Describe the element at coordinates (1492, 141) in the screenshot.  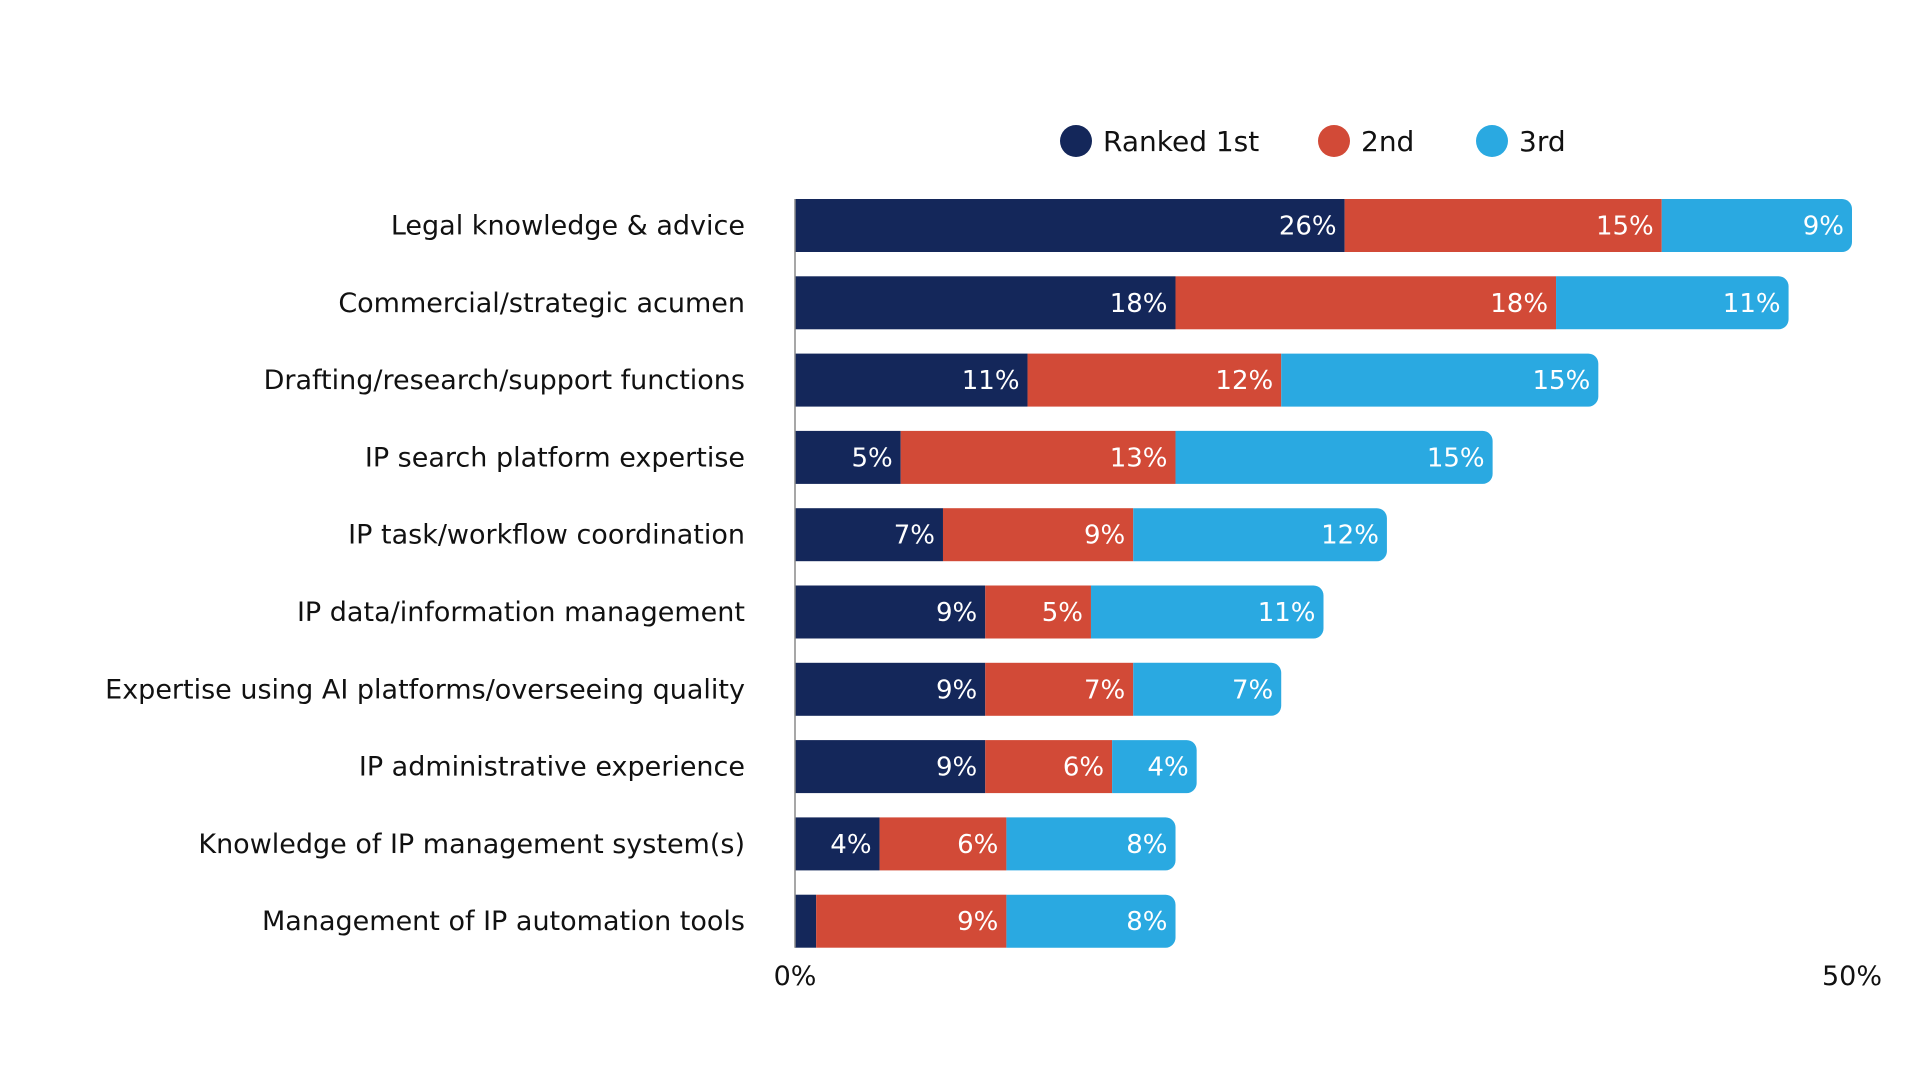
I see `legend-swatch-3rd` at that location.